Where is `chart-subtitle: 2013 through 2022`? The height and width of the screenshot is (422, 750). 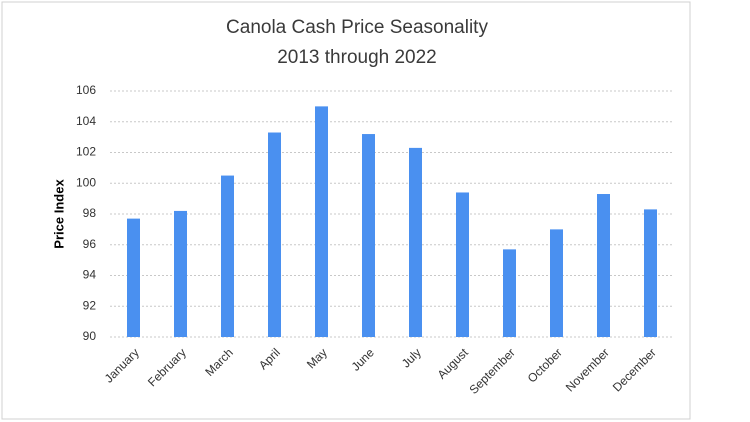 chart-subtitle: 2013 through 2022 is located at coordinates (357, 57).